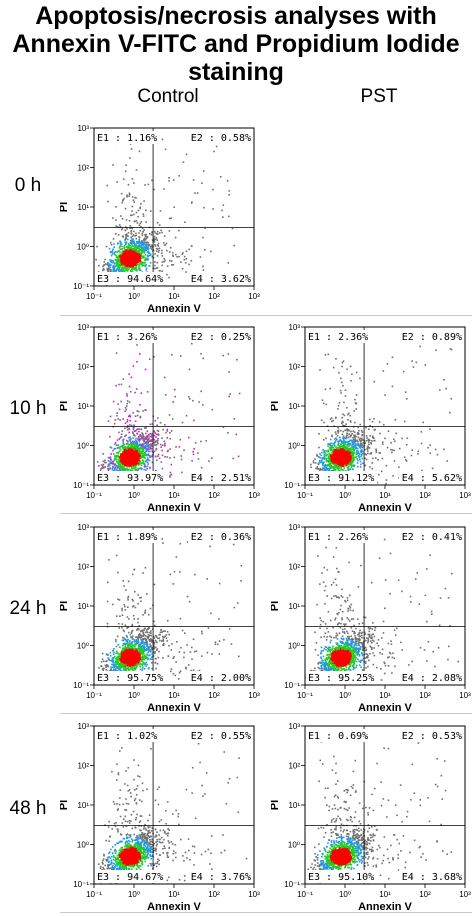 This screenshot has width=472, height=916. I want to click on quadrant-label-e3: E3 : 91.12%, so click(341, 478).